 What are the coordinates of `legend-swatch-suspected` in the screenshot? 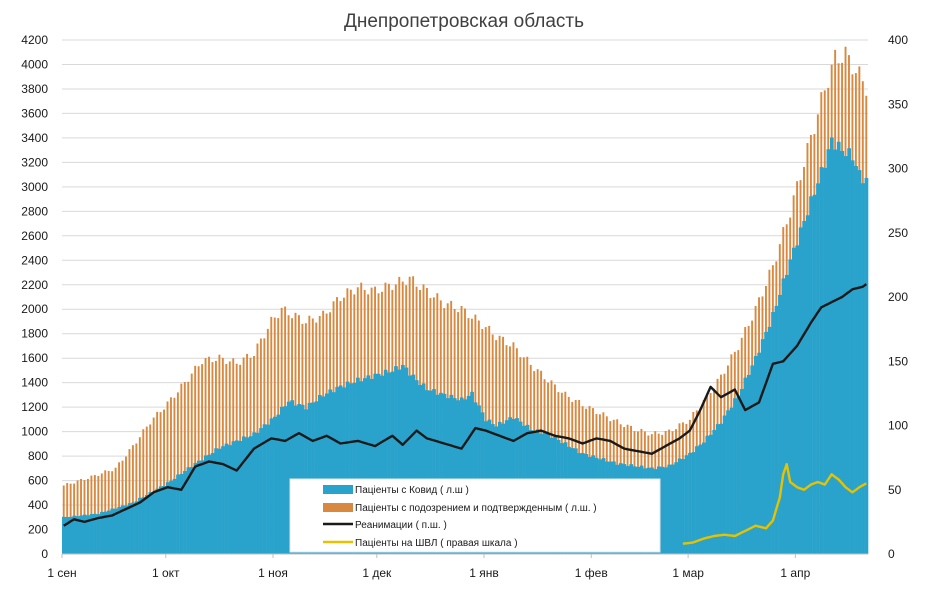 It's located at (338, 507).